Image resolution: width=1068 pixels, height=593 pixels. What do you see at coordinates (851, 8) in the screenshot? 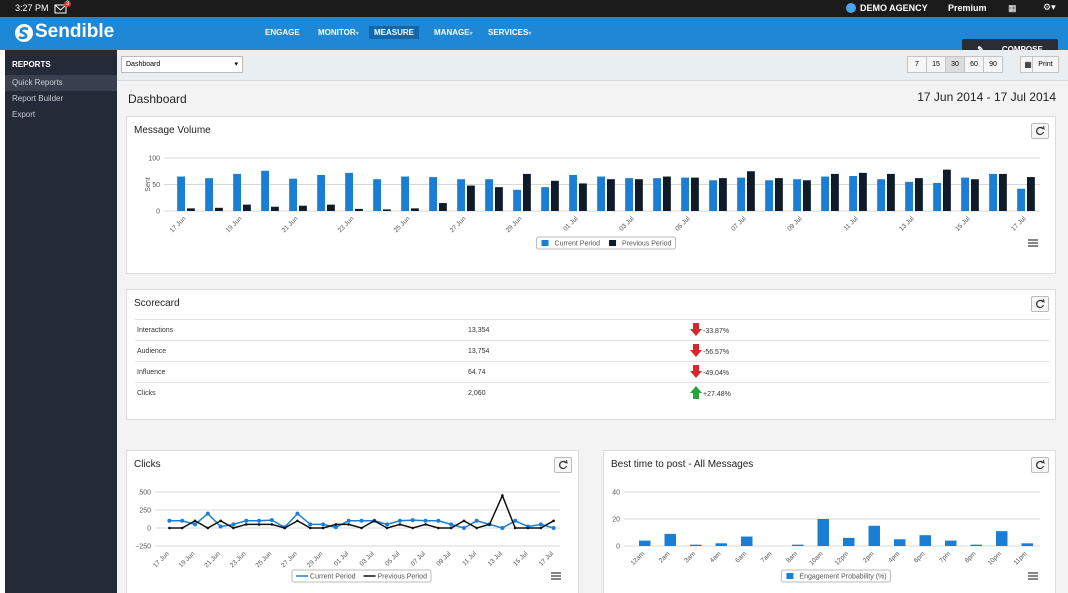
I see `avatar` at bounding box center [851, 8].